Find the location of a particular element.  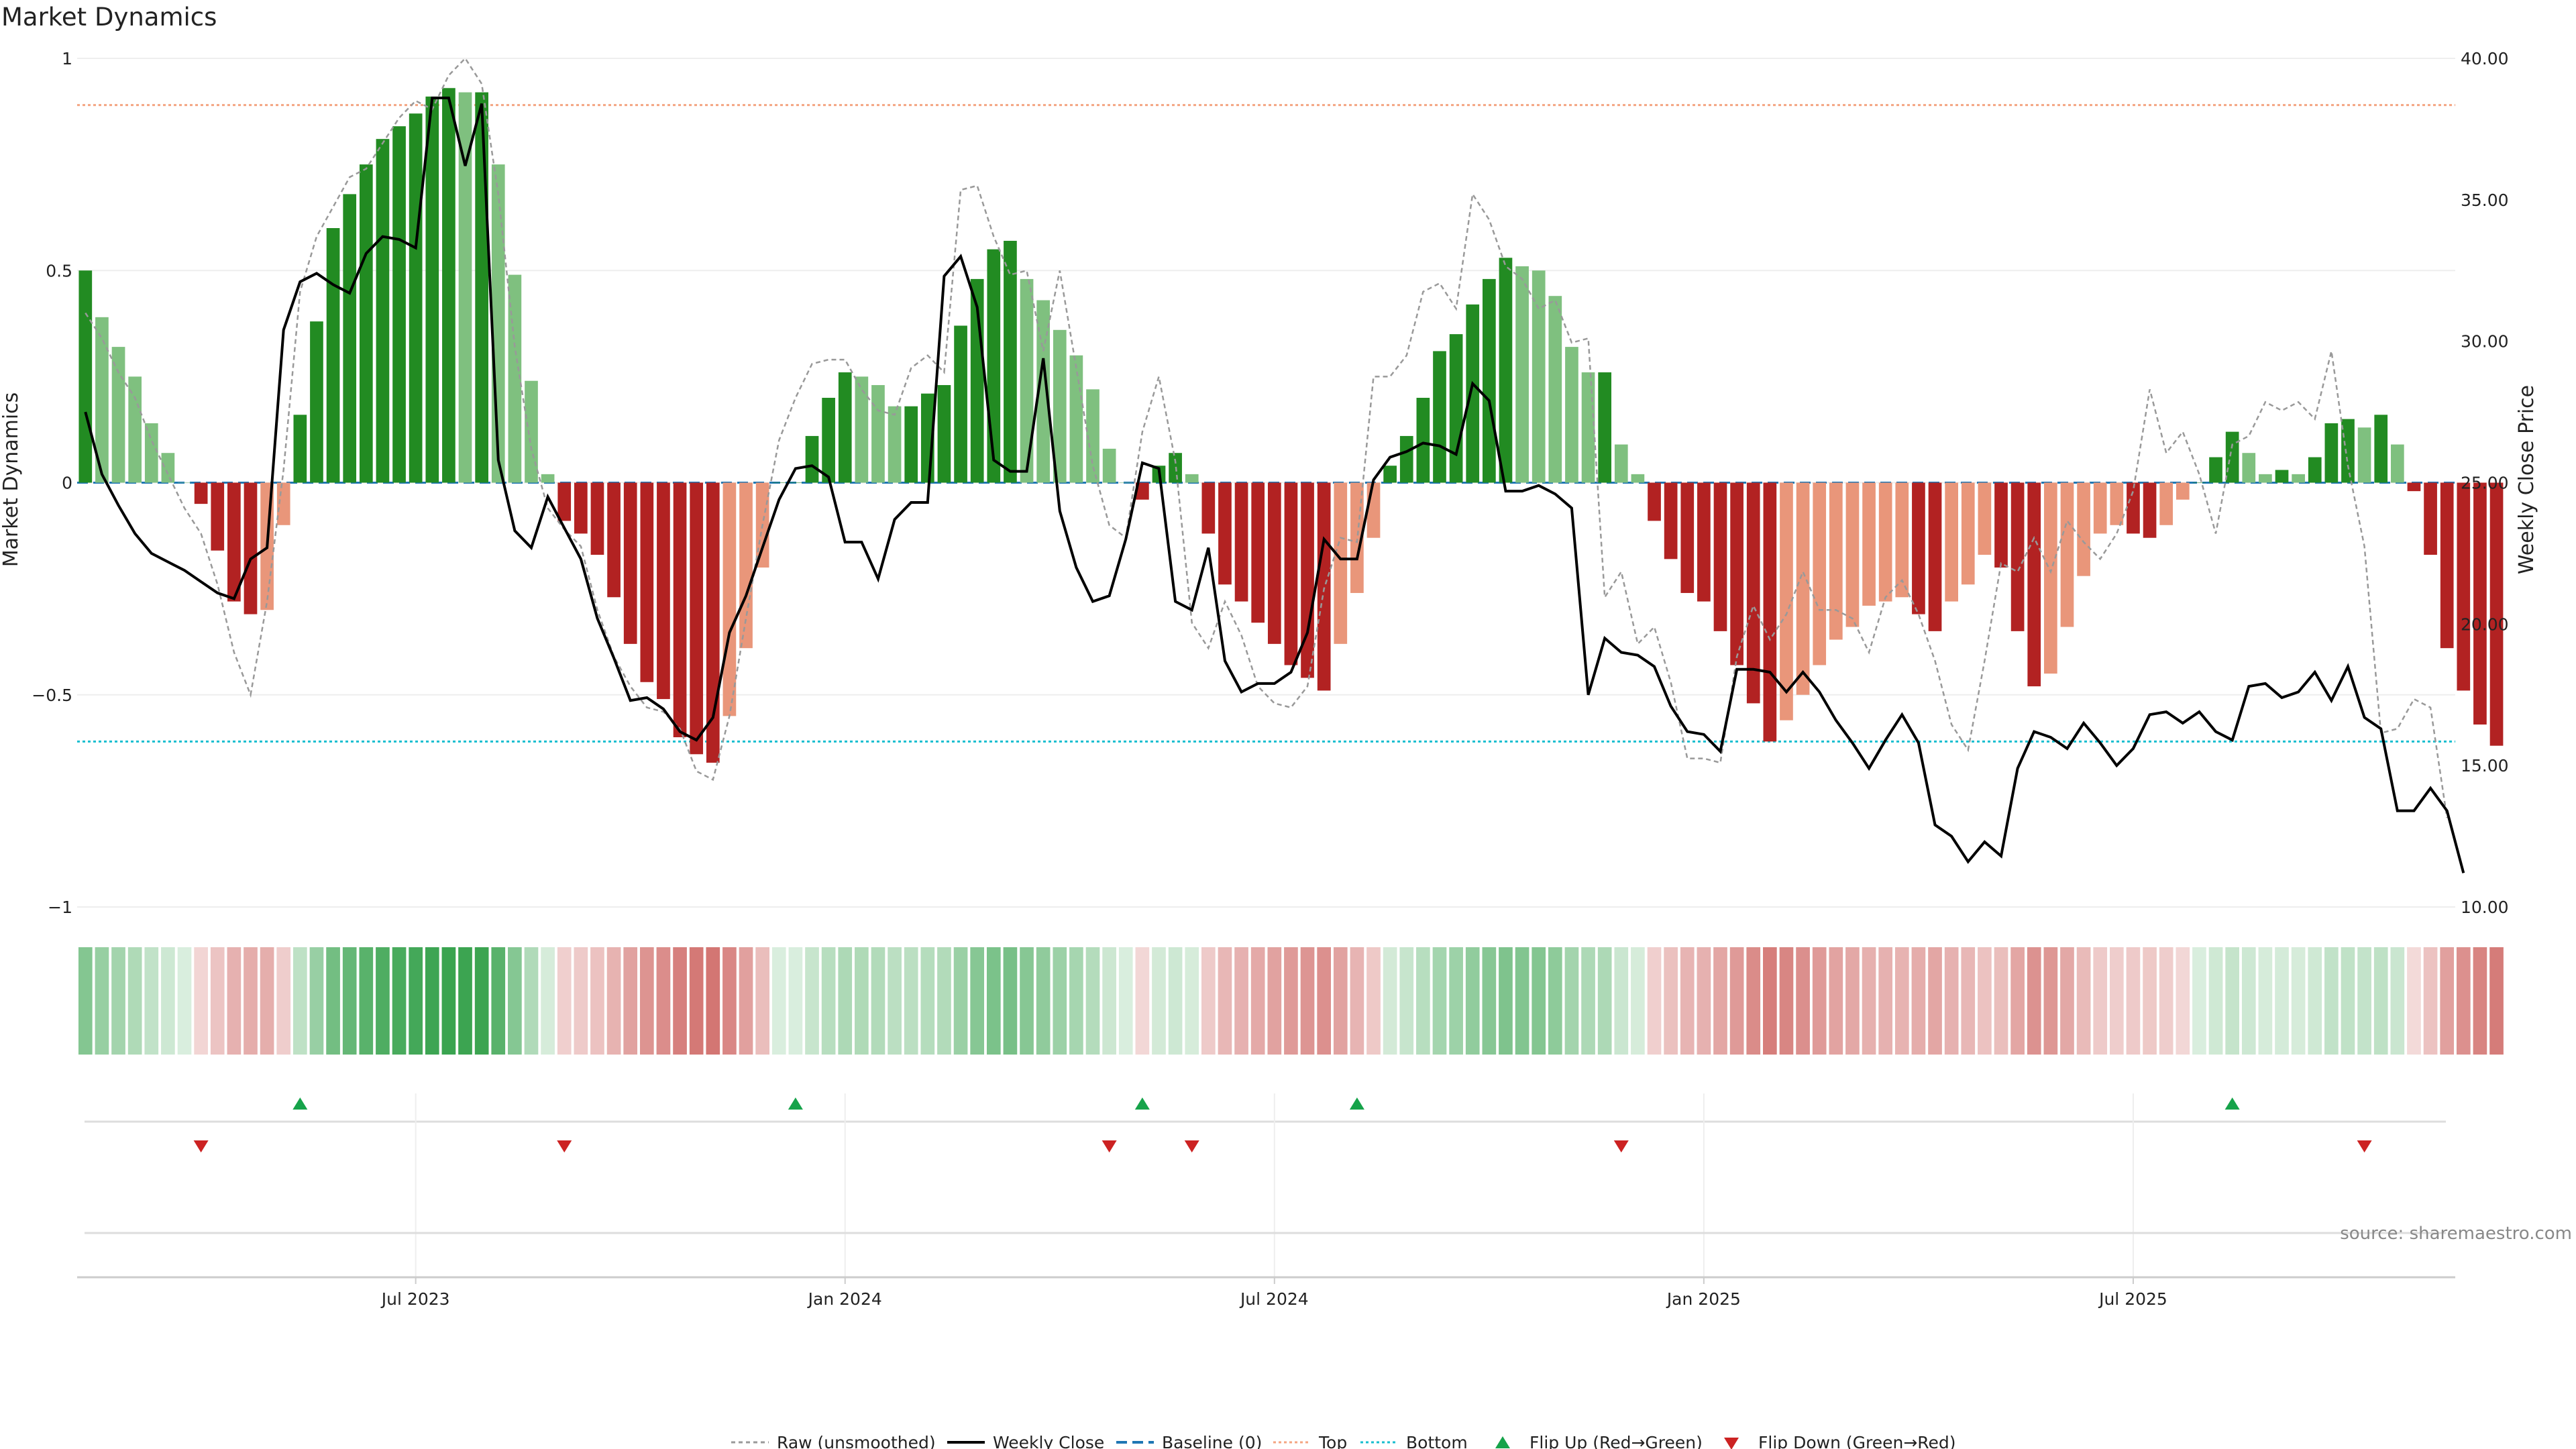

left-tick-label: 0.5 is located at coordinates (59, 270).